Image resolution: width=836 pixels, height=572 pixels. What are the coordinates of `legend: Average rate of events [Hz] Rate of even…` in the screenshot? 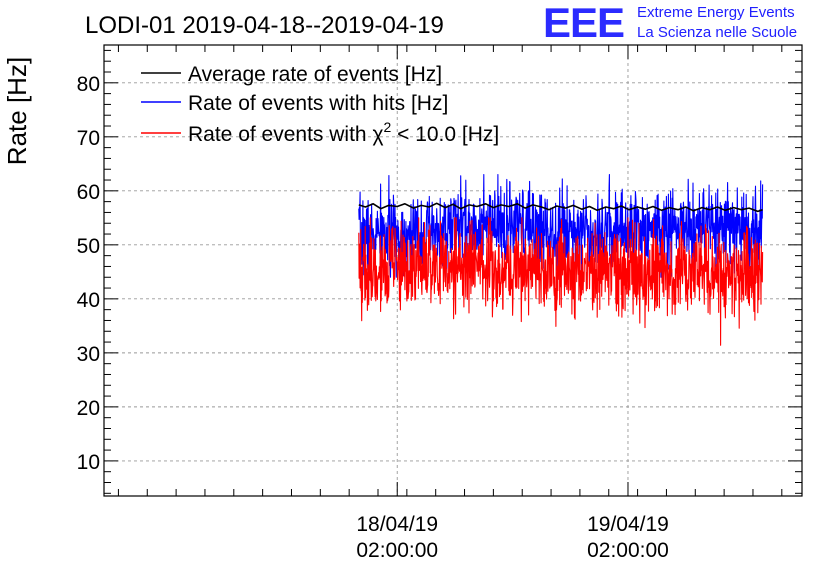 It's located at (320, 104).